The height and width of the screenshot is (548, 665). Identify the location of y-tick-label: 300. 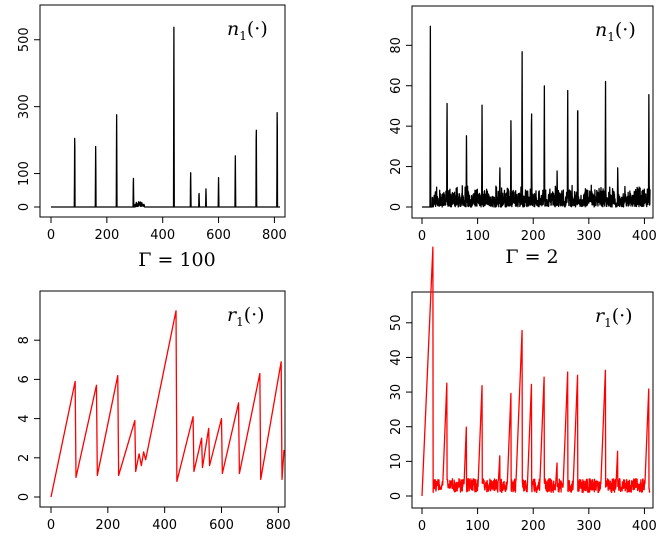
(24, 106).